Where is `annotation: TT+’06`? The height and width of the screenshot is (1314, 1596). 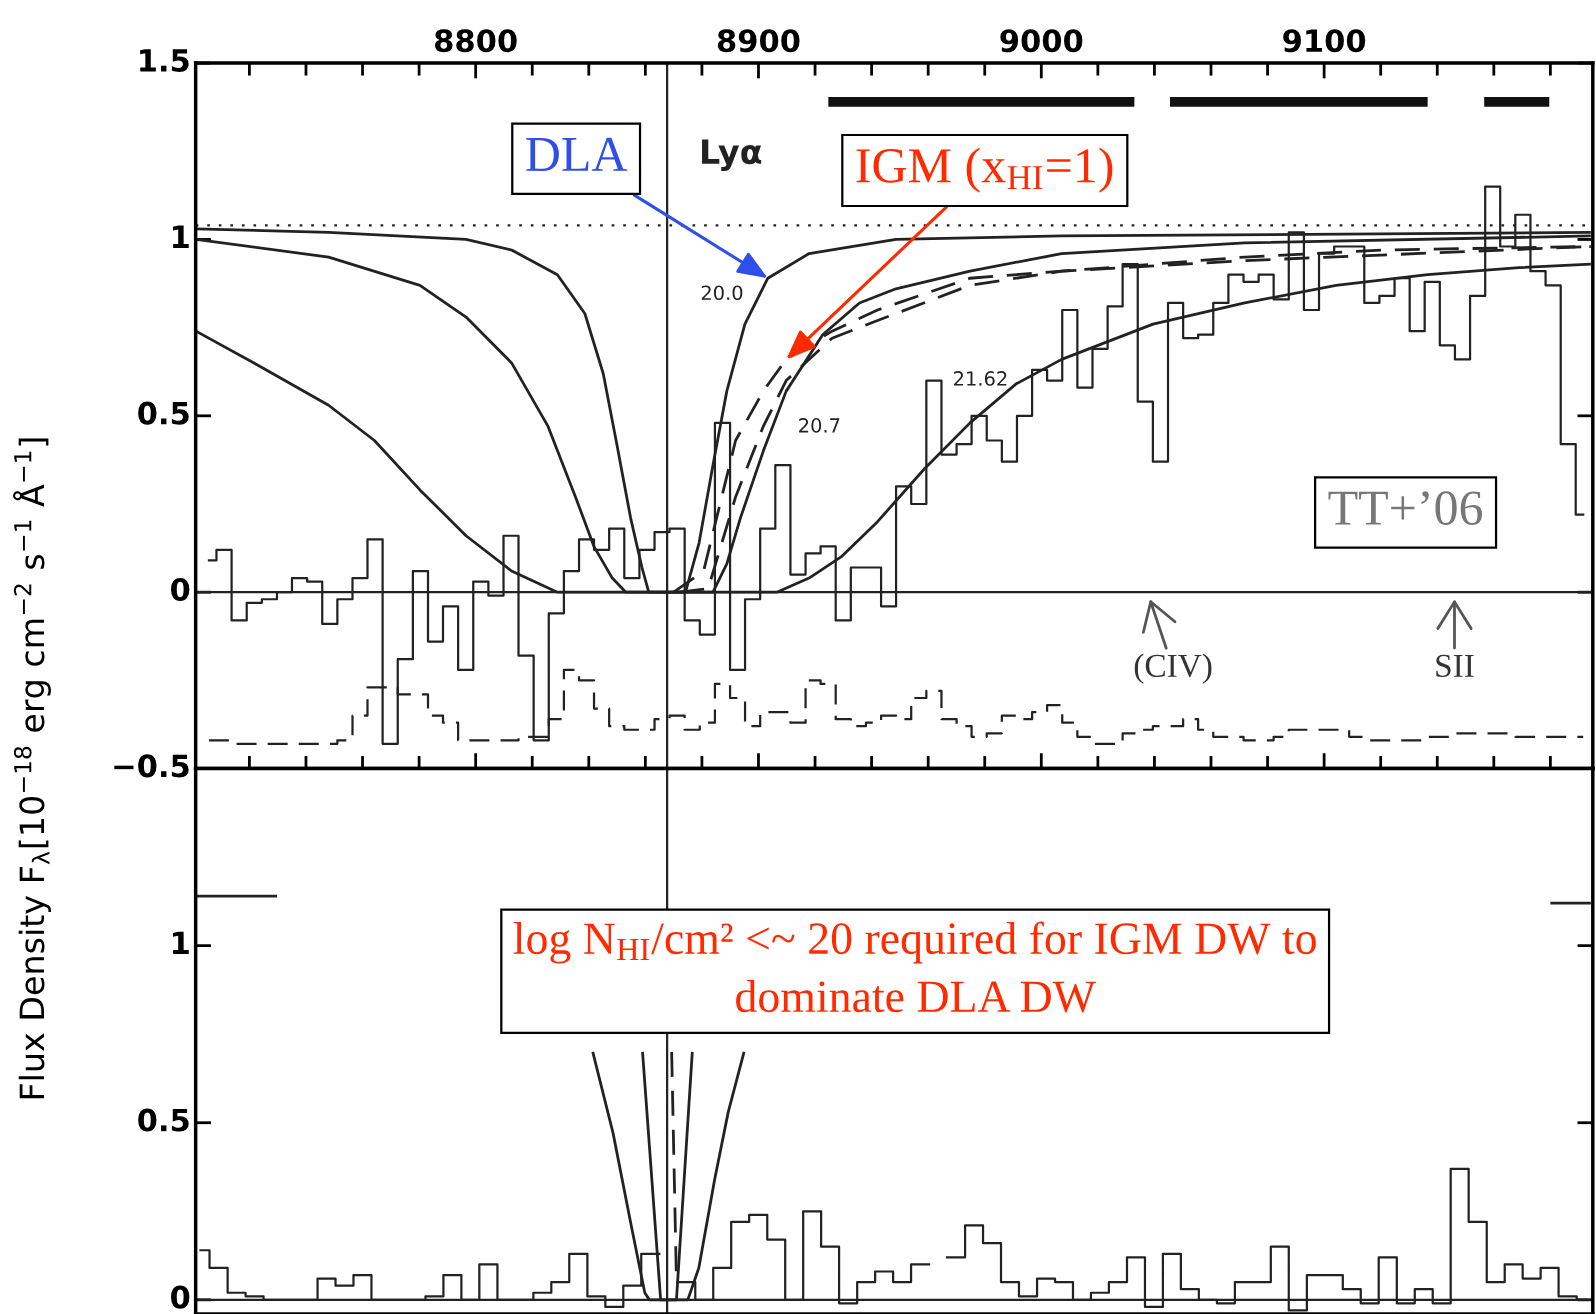 annotation: TT+’06 is located at coordinates (1405, 508).